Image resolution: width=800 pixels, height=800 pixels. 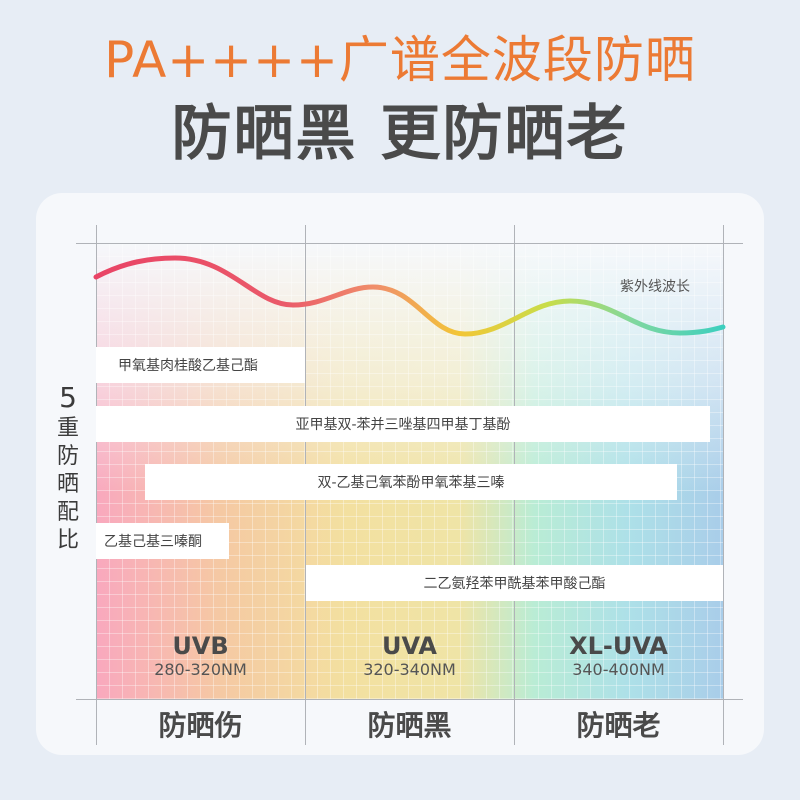 I want to click on ingredient-name: 亚甲基双-苯并三唑基四甲基丁基酚, so click(x=403, y=425).